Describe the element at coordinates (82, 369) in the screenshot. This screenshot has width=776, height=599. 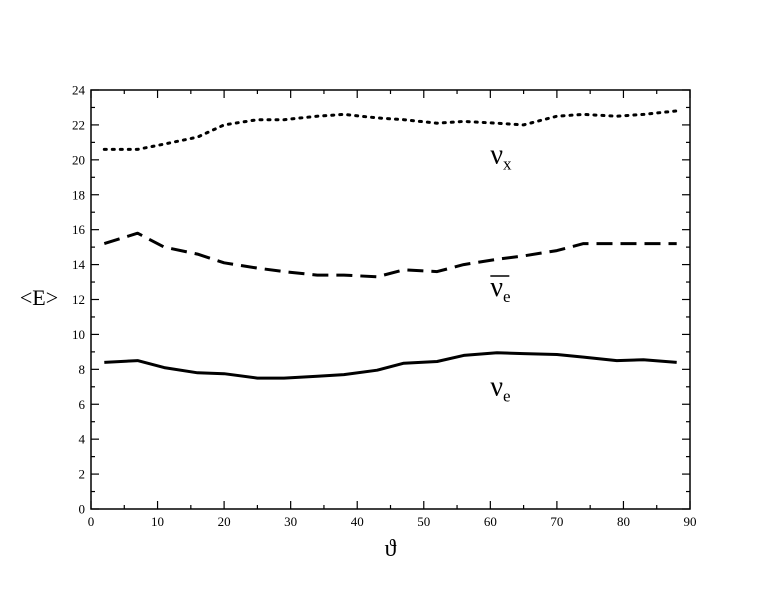
I see `y-tick-label: 8` at that location.